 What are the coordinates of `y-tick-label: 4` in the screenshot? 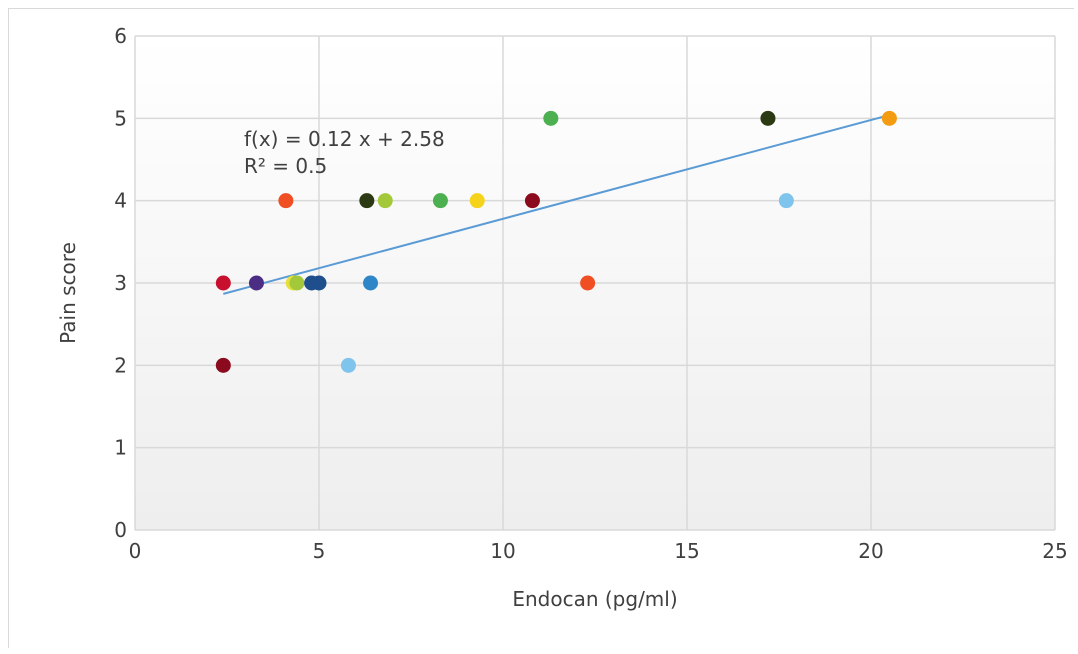 It's located at (120, 201).